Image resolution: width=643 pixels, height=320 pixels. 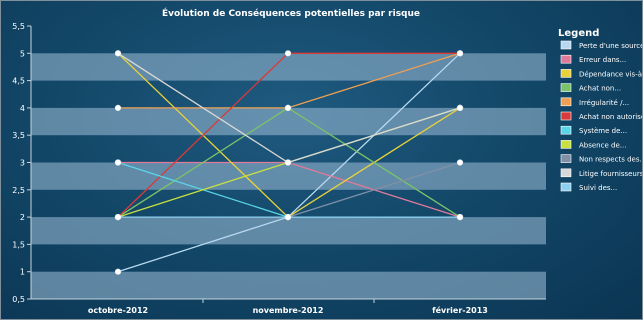 I want to click on x-tick-label: novembre-2012, so click(x=288, y=310).